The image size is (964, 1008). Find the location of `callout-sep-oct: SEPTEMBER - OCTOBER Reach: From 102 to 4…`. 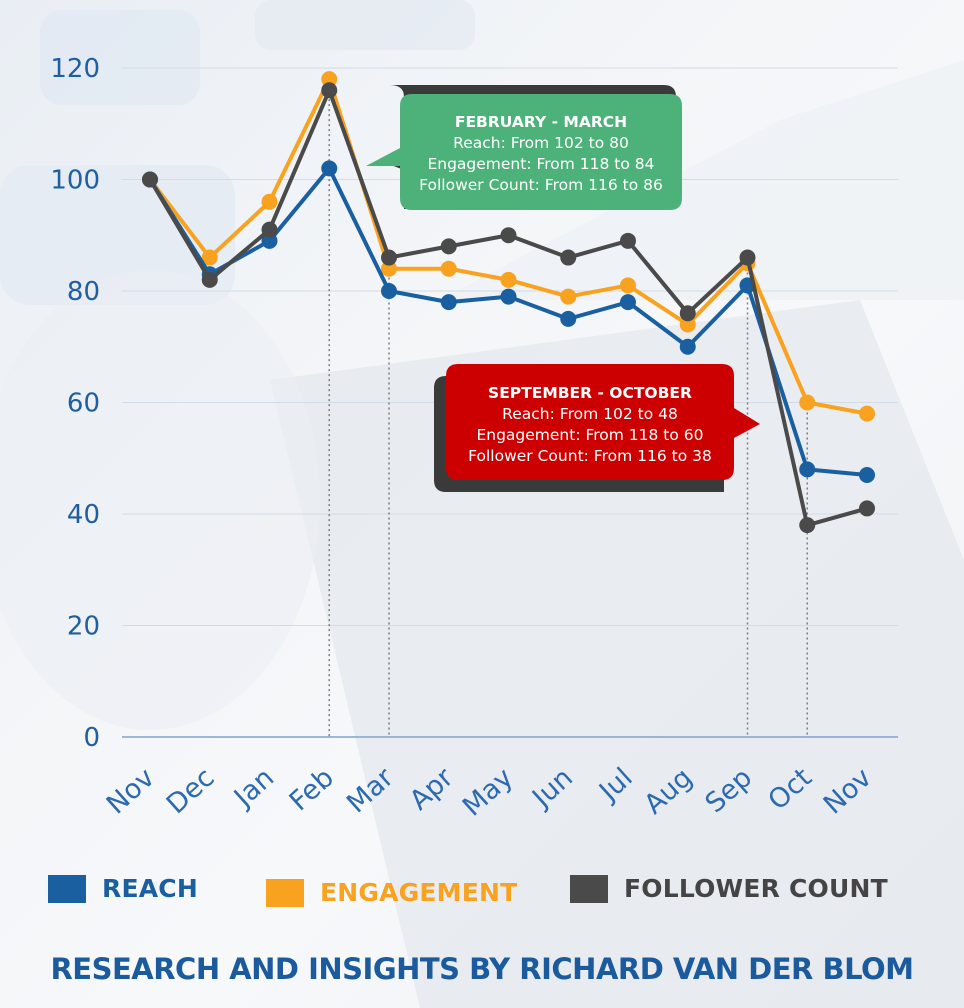

callout-sep-oct: SEPTEMBER - OCTOBER Reach: From 102 to 4… is located at coordinates (597, 428).